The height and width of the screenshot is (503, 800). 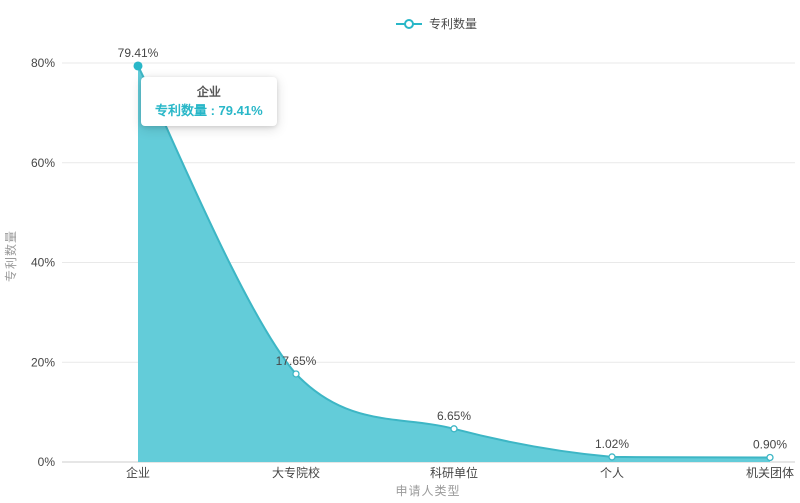 What do you see at coordinates (612, 473) in the screenshot?
I see `x-category-label: 个人` at bounding box center [612, 473].